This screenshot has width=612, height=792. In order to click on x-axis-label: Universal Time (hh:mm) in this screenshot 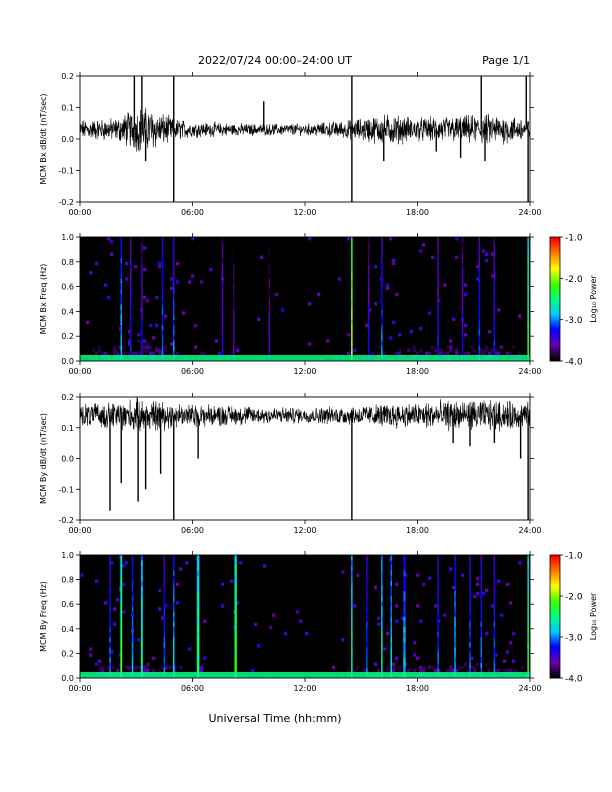, I will do `click(275, 718)`.